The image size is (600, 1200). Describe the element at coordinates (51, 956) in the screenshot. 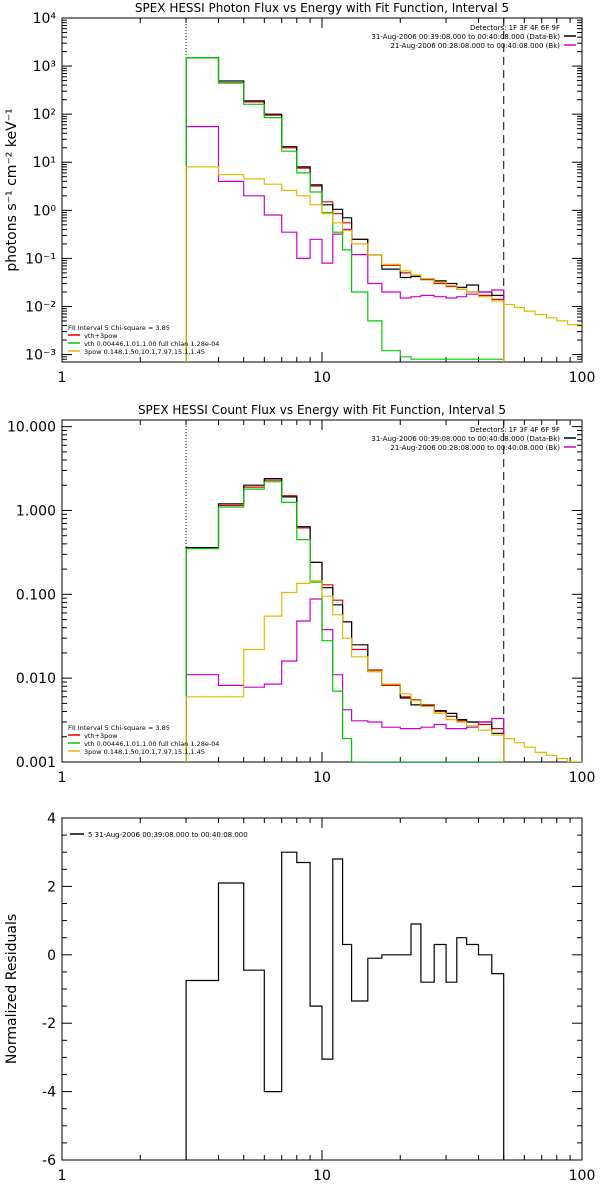

I see `y-tick-label: 0` at that location.